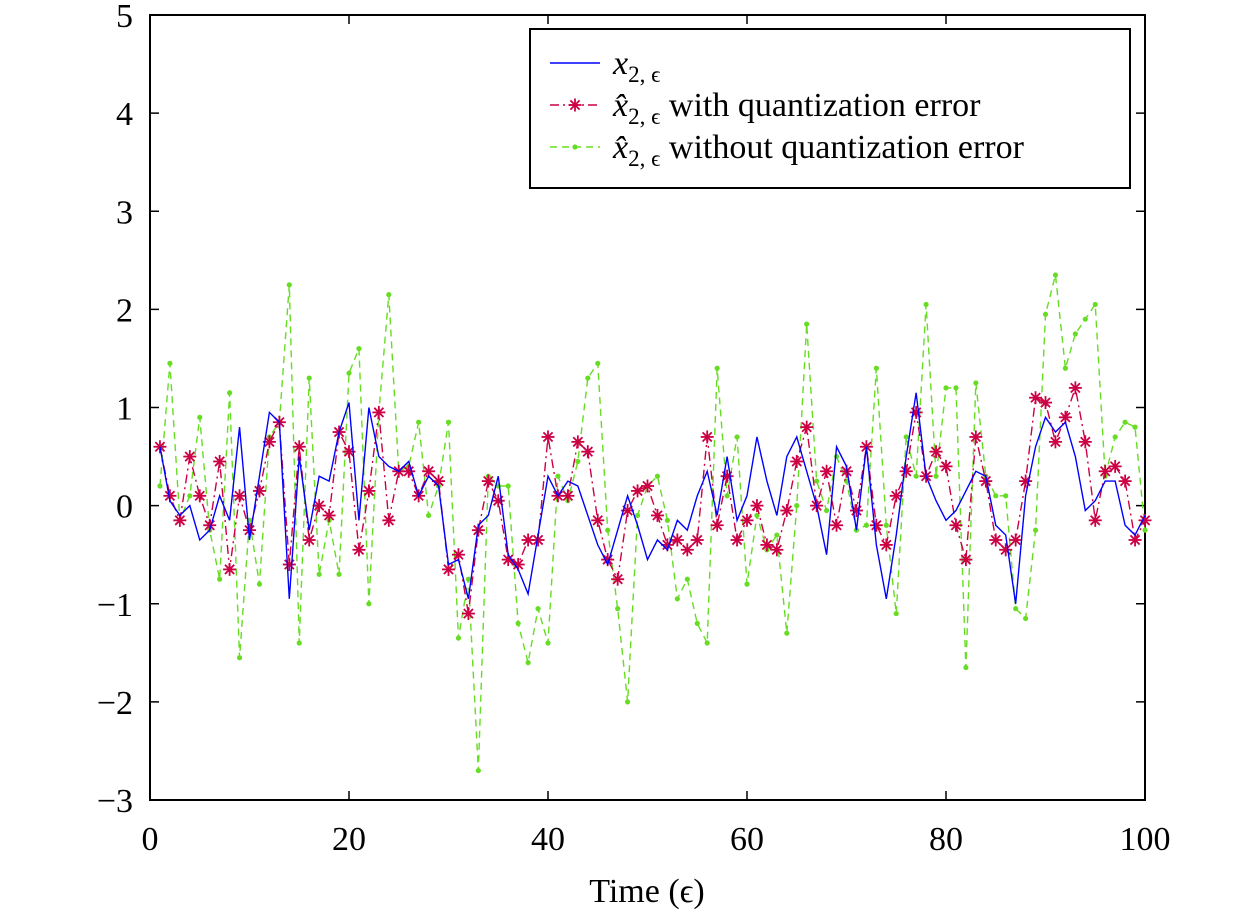 The width and height of the screenshot is (1260, 918). I want to click on x-tick-label: 100, so click(1145, 839).